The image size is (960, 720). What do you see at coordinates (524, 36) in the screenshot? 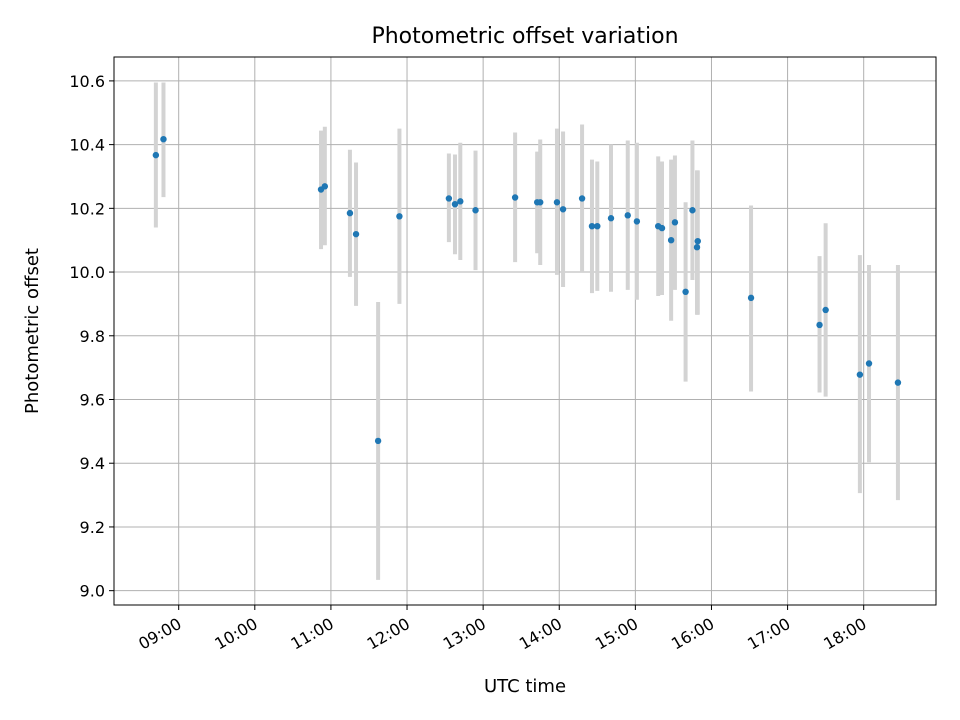
I see `chart-title: Photometric offset variation` at bounding box center [524, 36].